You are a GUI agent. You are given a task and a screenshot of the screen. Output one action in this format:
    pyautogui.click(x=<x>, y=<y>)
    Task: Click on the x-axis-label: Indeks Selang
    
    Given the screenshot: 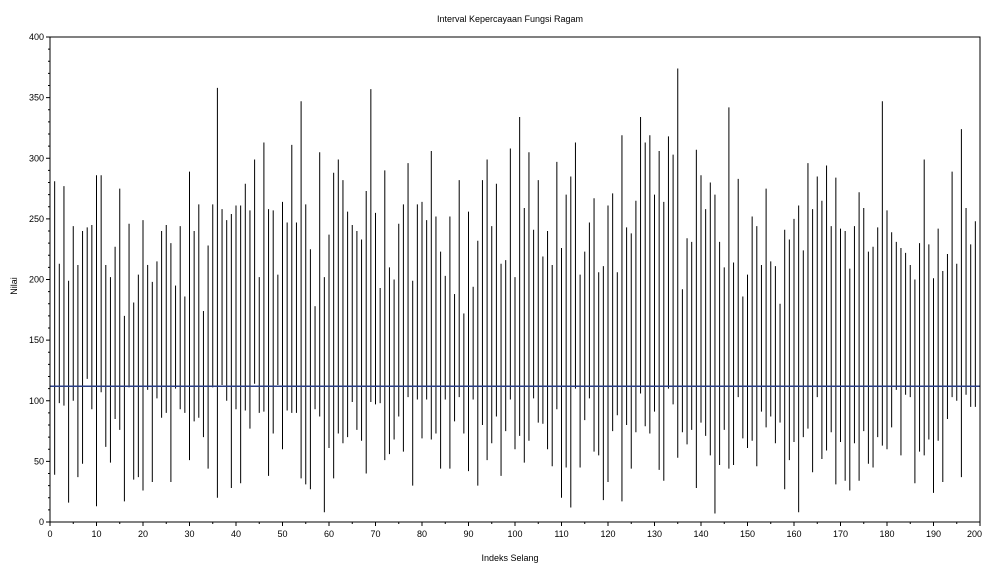 What is the action you would take?
    pyautogui.click(x=509, y=558)
    